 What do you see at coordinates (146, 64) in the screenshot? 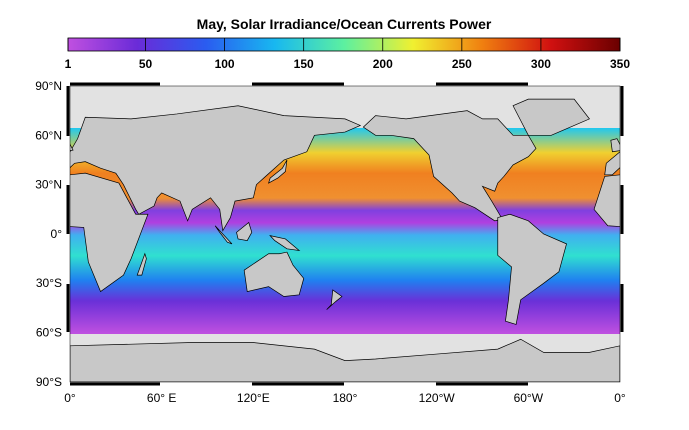
I see `colorbar-tick-label: 50` at bounding box center [146, 64].